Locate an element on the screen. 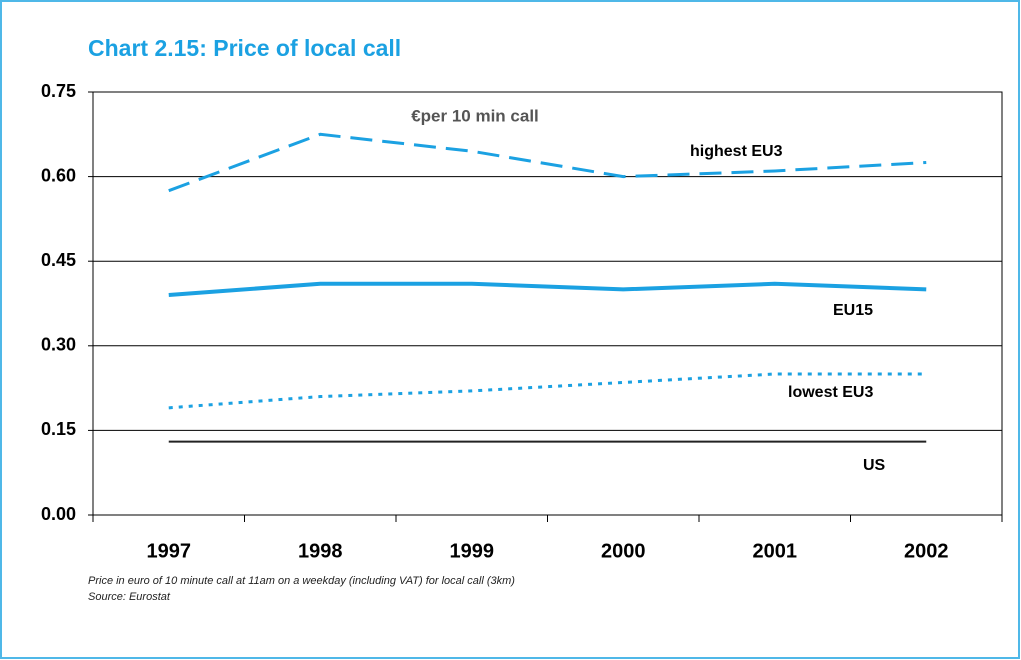 The width and height of the screenshot is (1021, 660). series-label: US is located at coordinates (874, 465).